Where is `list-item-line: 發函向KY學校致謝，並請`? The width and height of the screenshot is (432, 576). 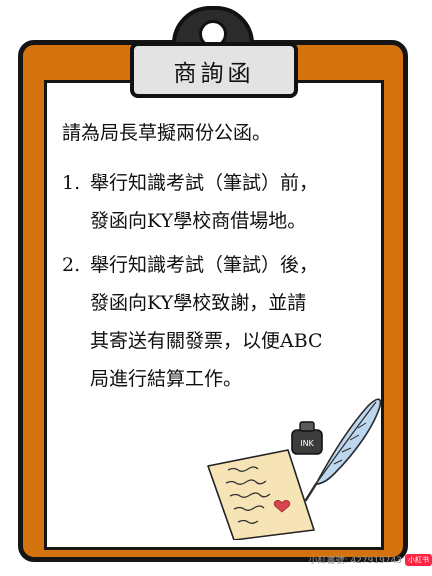 list-item-line: 發函向KY學校致謝，並請 is located at coordinates (198, 303).